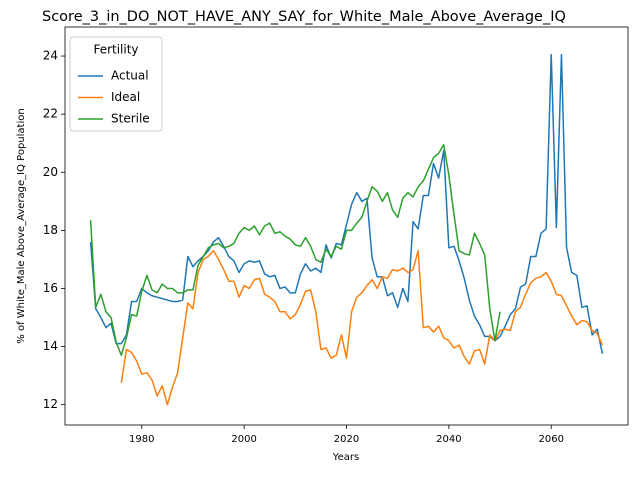 The image size is (640, 480). I want to click on y-tick-label: 12, so click(50, 404).